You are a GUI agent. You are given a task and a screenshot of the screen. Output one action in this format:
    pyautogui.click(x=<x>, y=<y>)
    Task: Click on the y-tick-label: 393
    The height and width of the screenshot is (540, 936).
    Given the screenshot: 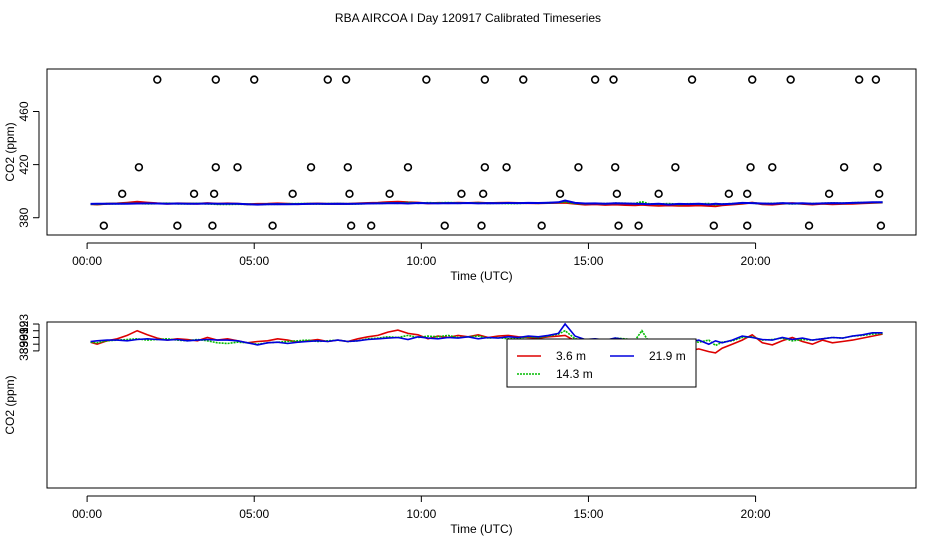 What is the action you would take?
    pyautogui.click(x=24, y=324)
    